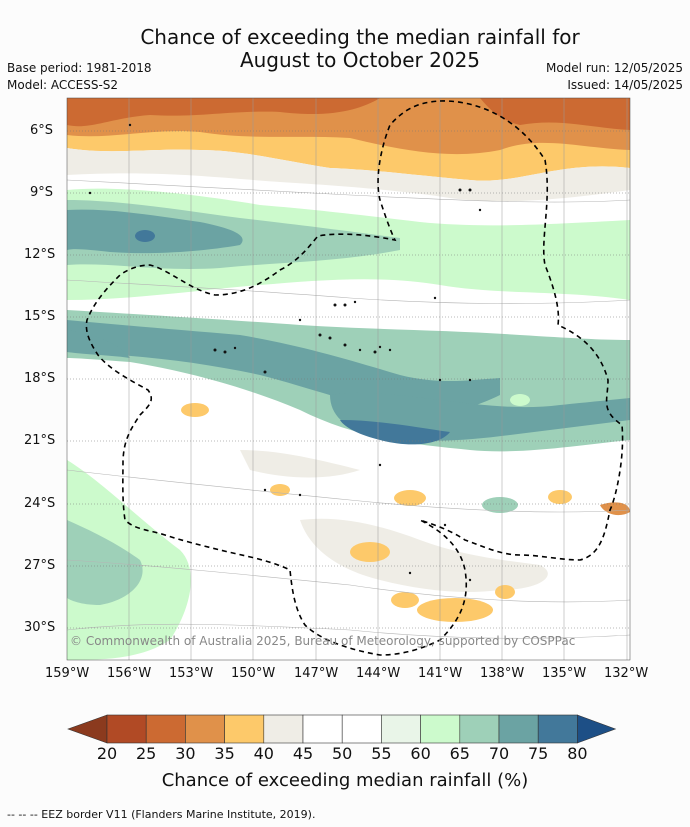 The image size is (690, 827). I want to click on colorbar-tick-label: 45, so click(303, 753).